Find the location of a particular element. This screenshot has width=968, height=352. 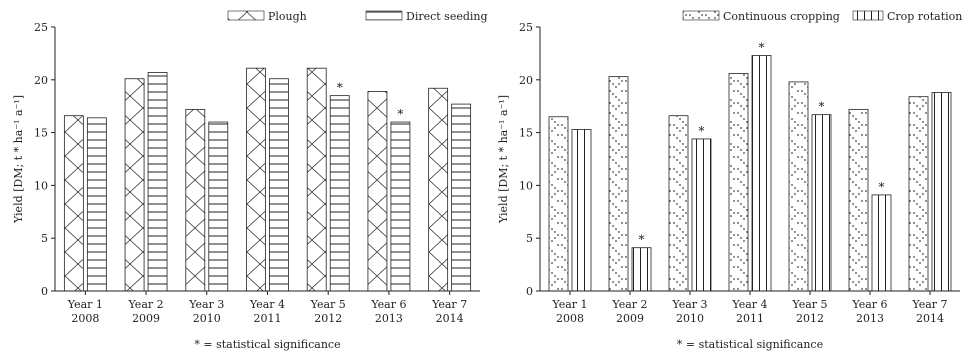

legend-label: Crop rotation is located at coordinates (924, 16).